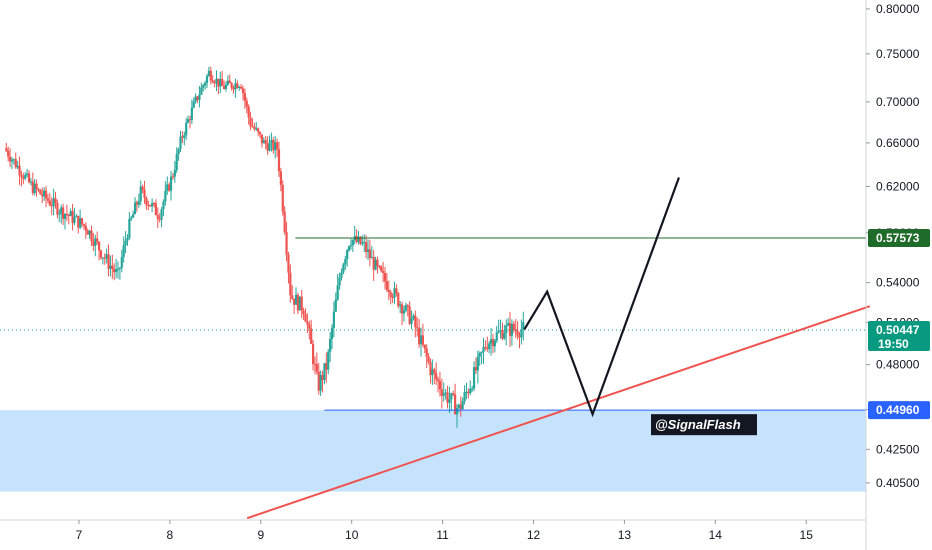 The height and width of the screenshot is (550, 932). Describe the element at coordinates (898, 186) in the screenshot. I see `price-tick-label: 0.62000` at that location.